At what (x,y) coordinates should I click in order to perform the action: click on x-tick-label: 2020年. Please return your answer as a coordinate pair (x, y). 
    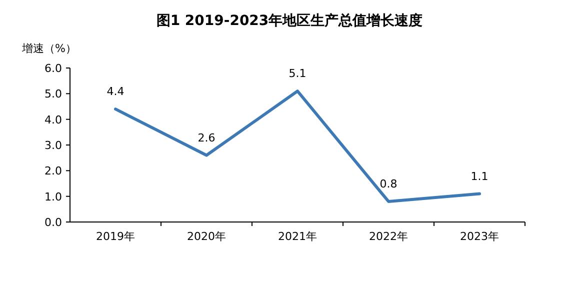
    Looking at the image, I should click on (206, 236).